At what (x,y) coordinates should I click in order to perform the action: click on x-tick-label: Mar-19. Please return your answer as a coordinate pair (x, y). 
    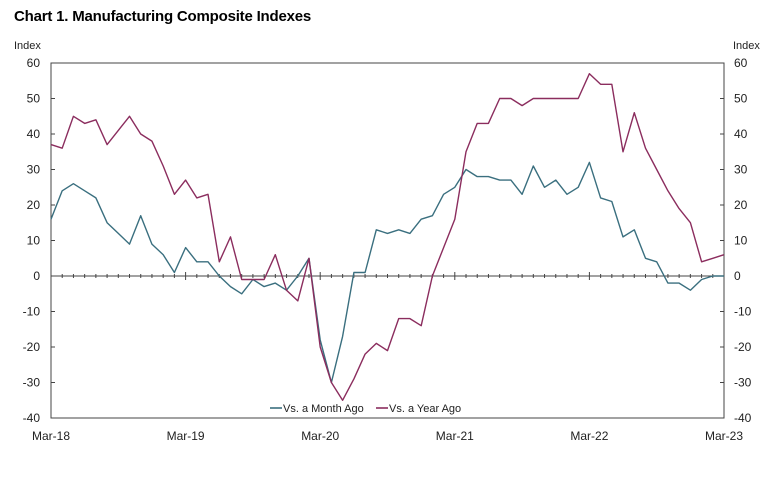
    Looking at the image, I should click on (186, 436).